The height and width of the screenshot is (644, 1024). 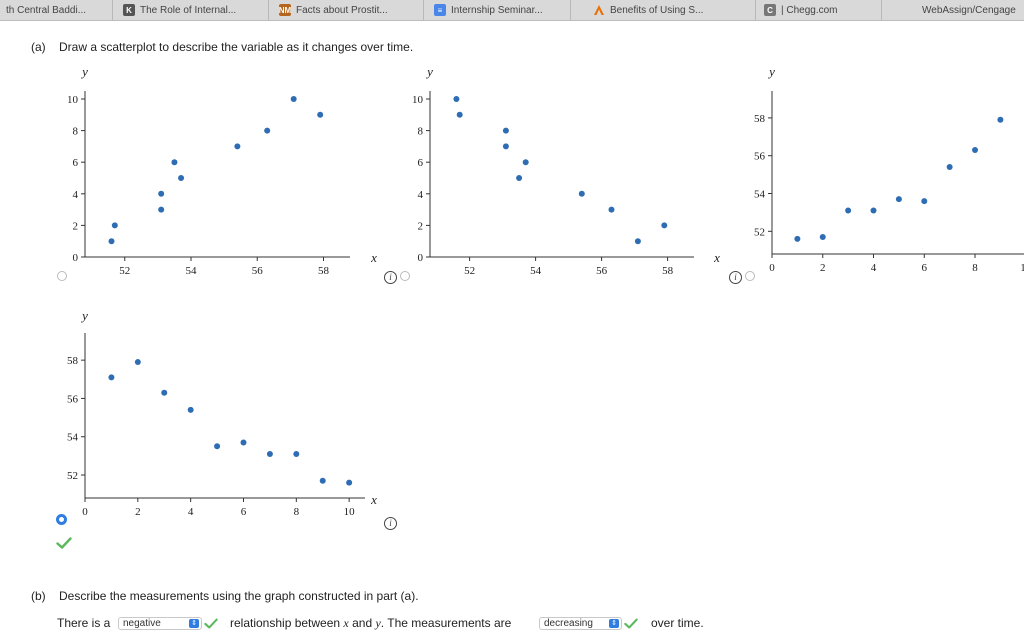 What do you see at coordinates (405, 276) in the screenshot?
I see `option-2-radio` at bounding box center [405, 276].